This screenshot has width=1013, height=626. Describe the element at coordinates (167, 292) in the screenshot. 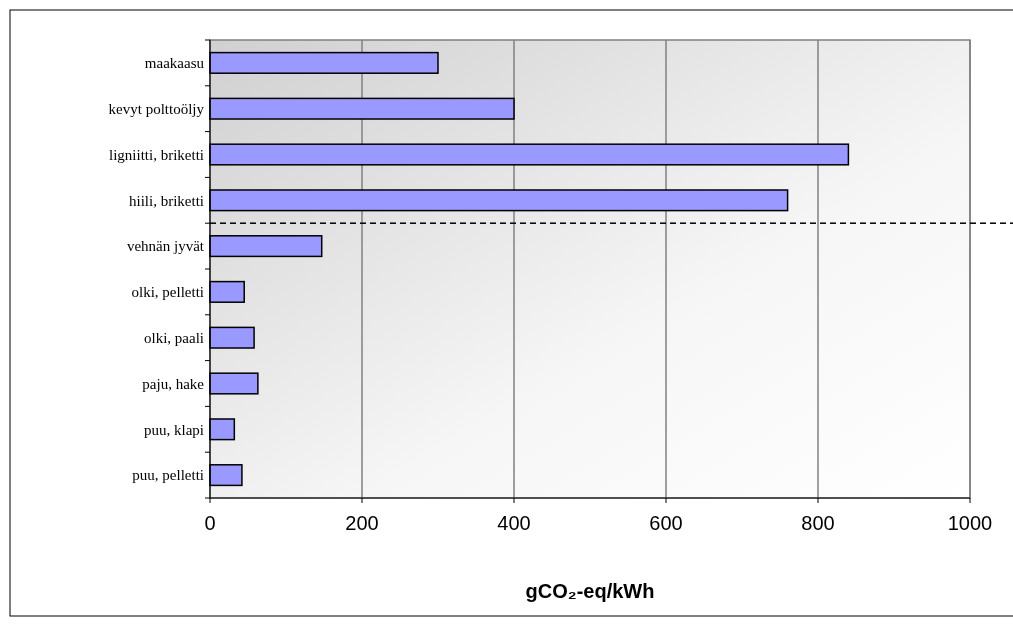

I see `y-tick-label: olki, pelletti` at that location.